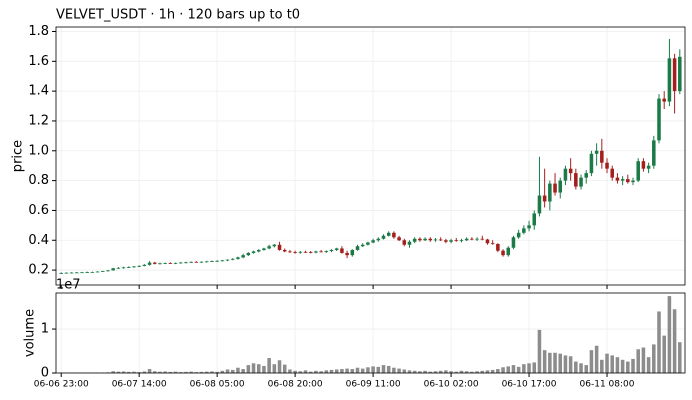  I want to click on x-tick-label: 06-10 17:00, so click(529, 385).